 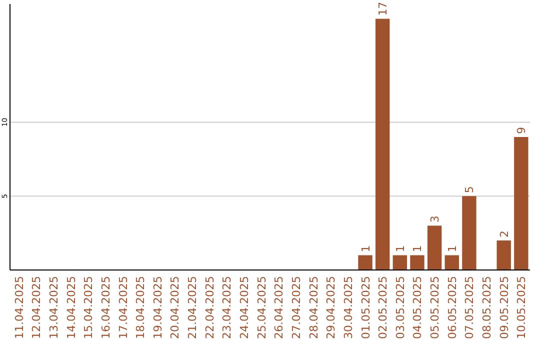 What do you see at coordinates (365, 307) in the screenshot?
I see `x-tick-label: 01.05.2025` at bounding box center [365, 307].